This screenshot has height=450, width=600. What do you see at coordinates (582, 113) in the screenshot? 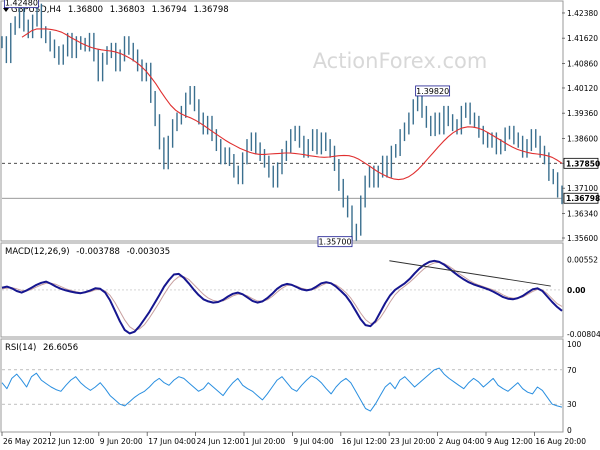
I see `price-tick-label: 1.39360` at bounding box center [582, 113].